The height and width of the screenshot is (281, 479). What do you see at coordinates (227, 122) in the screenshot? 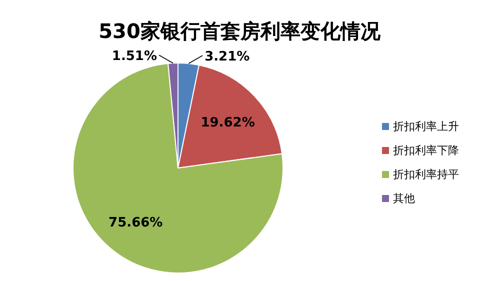
I see `data-label: 19.62%` at bounding box center [227, 122].